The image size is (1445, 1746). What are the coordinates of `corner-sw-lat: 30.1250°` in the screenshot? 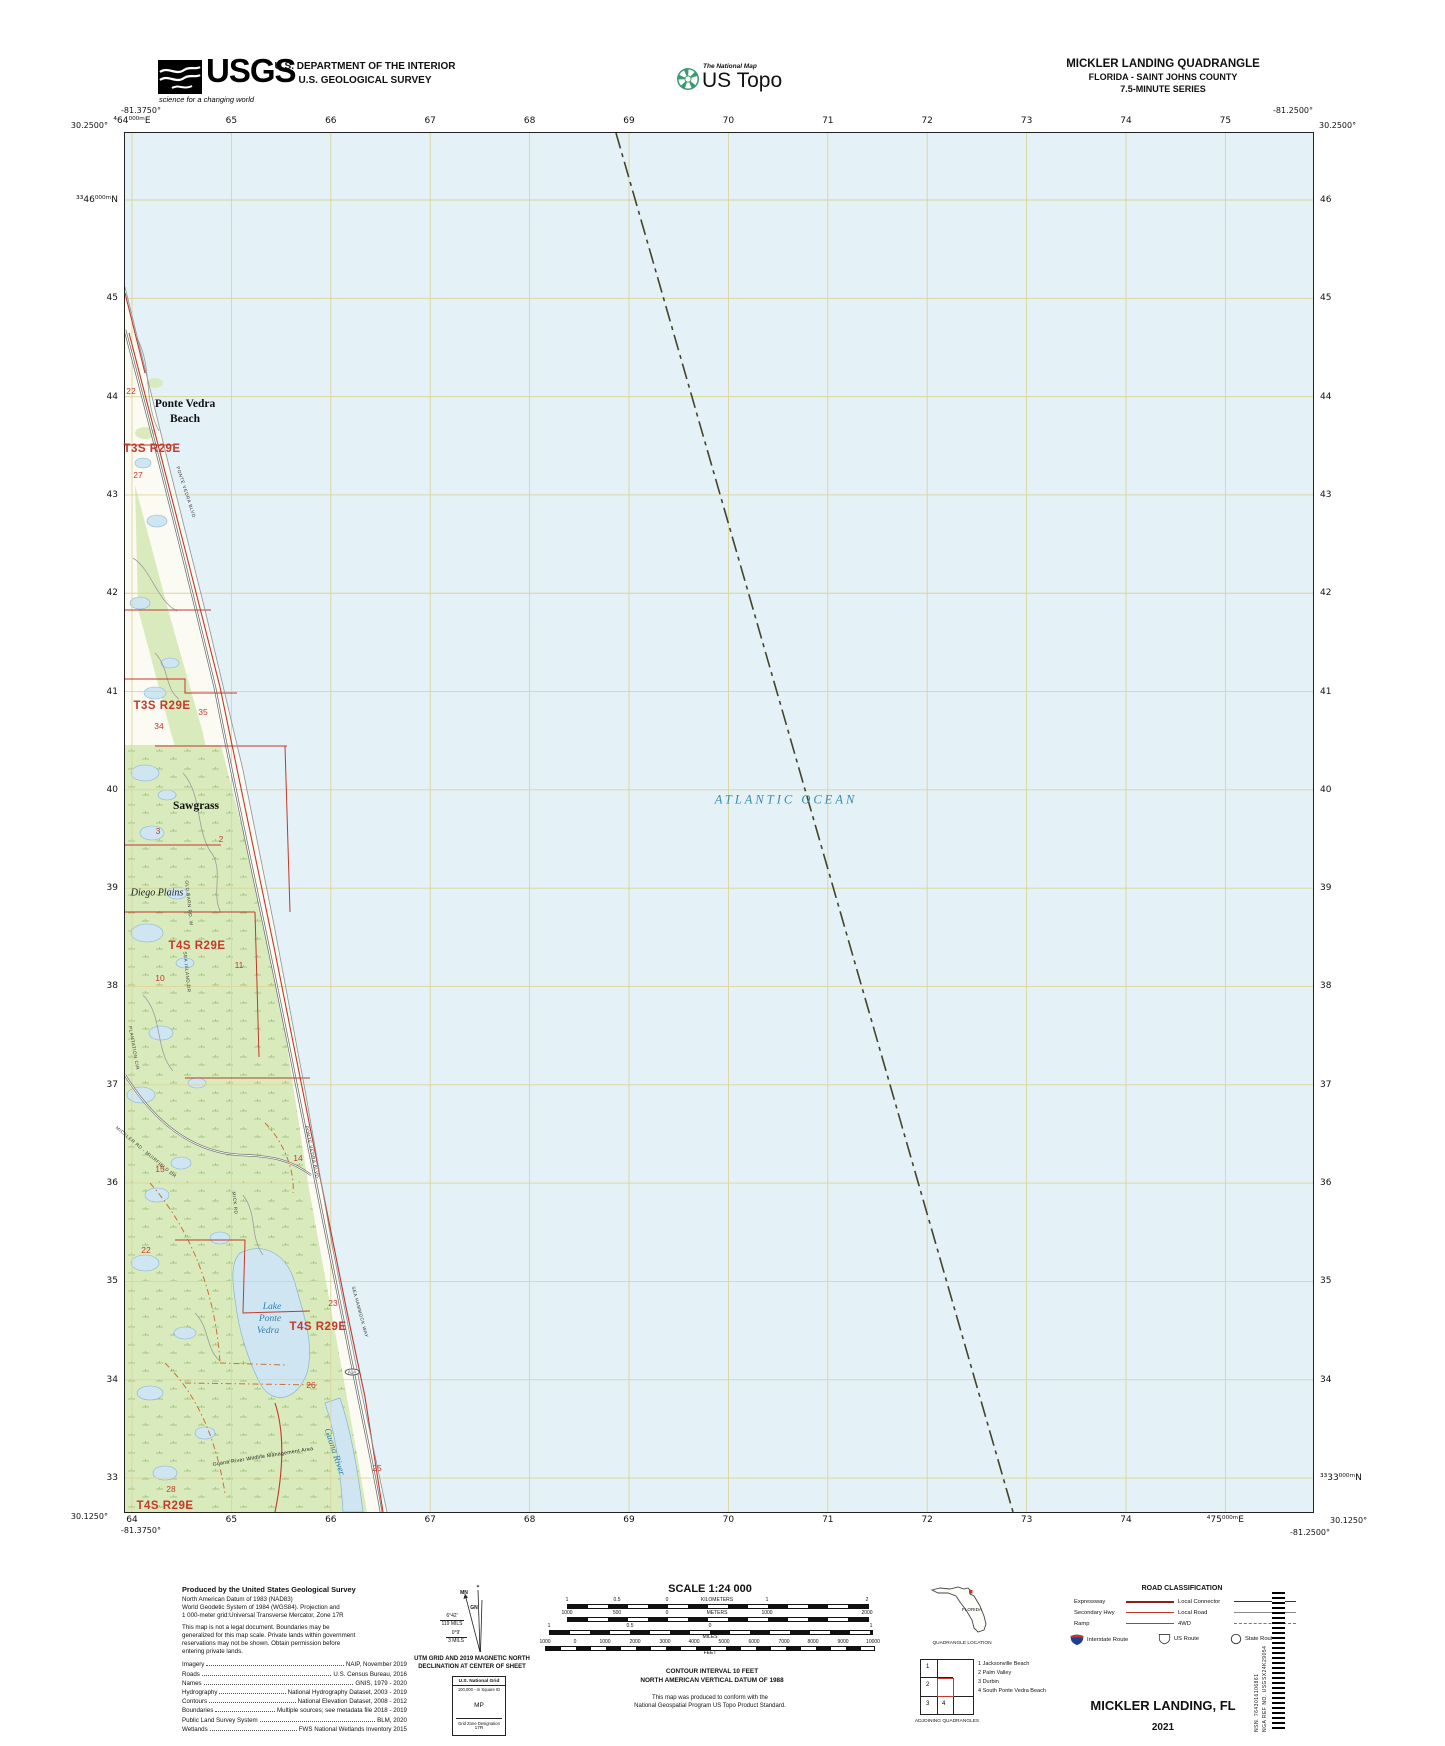 It's located at (89, 1516).